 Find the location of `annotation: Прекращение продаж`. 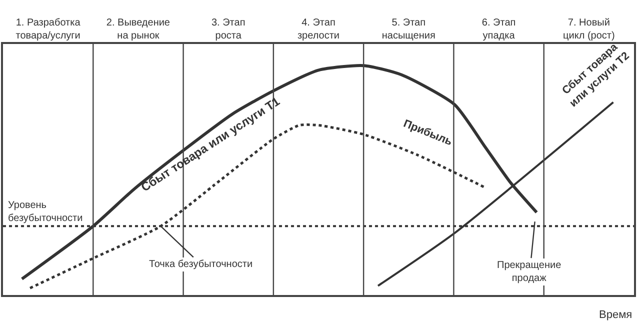

annotation: Прекращение продаж is located at coordinates (529, 272).